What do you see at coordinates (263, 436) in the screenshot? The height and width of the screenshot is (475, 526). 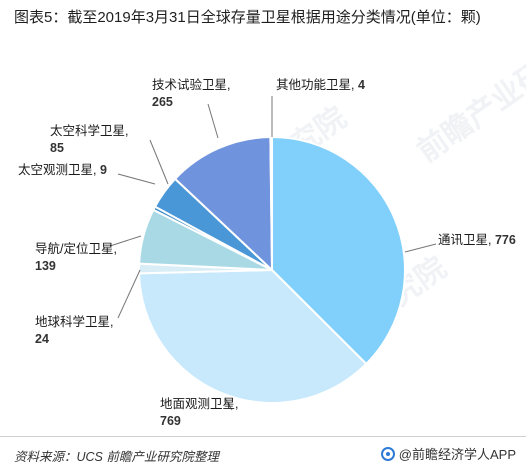 I see `footer-divider` at bounding box center [263, 436].